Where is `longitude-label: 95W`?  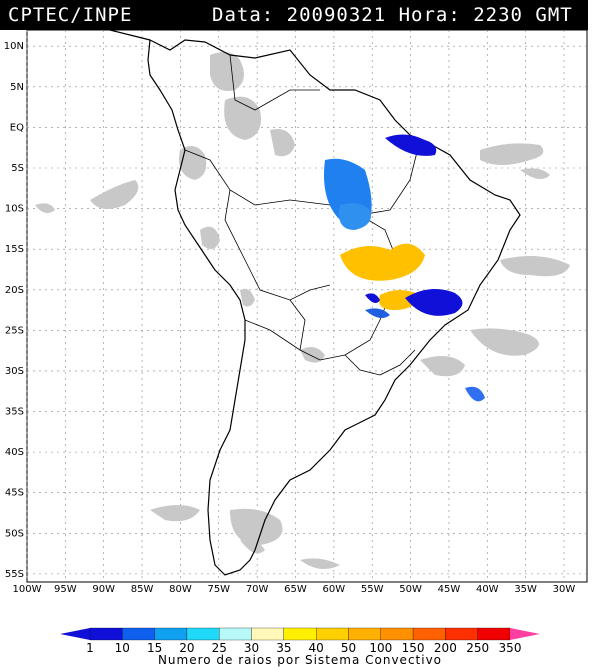
longitude-label: 95W is located at coordinates (65, 588).